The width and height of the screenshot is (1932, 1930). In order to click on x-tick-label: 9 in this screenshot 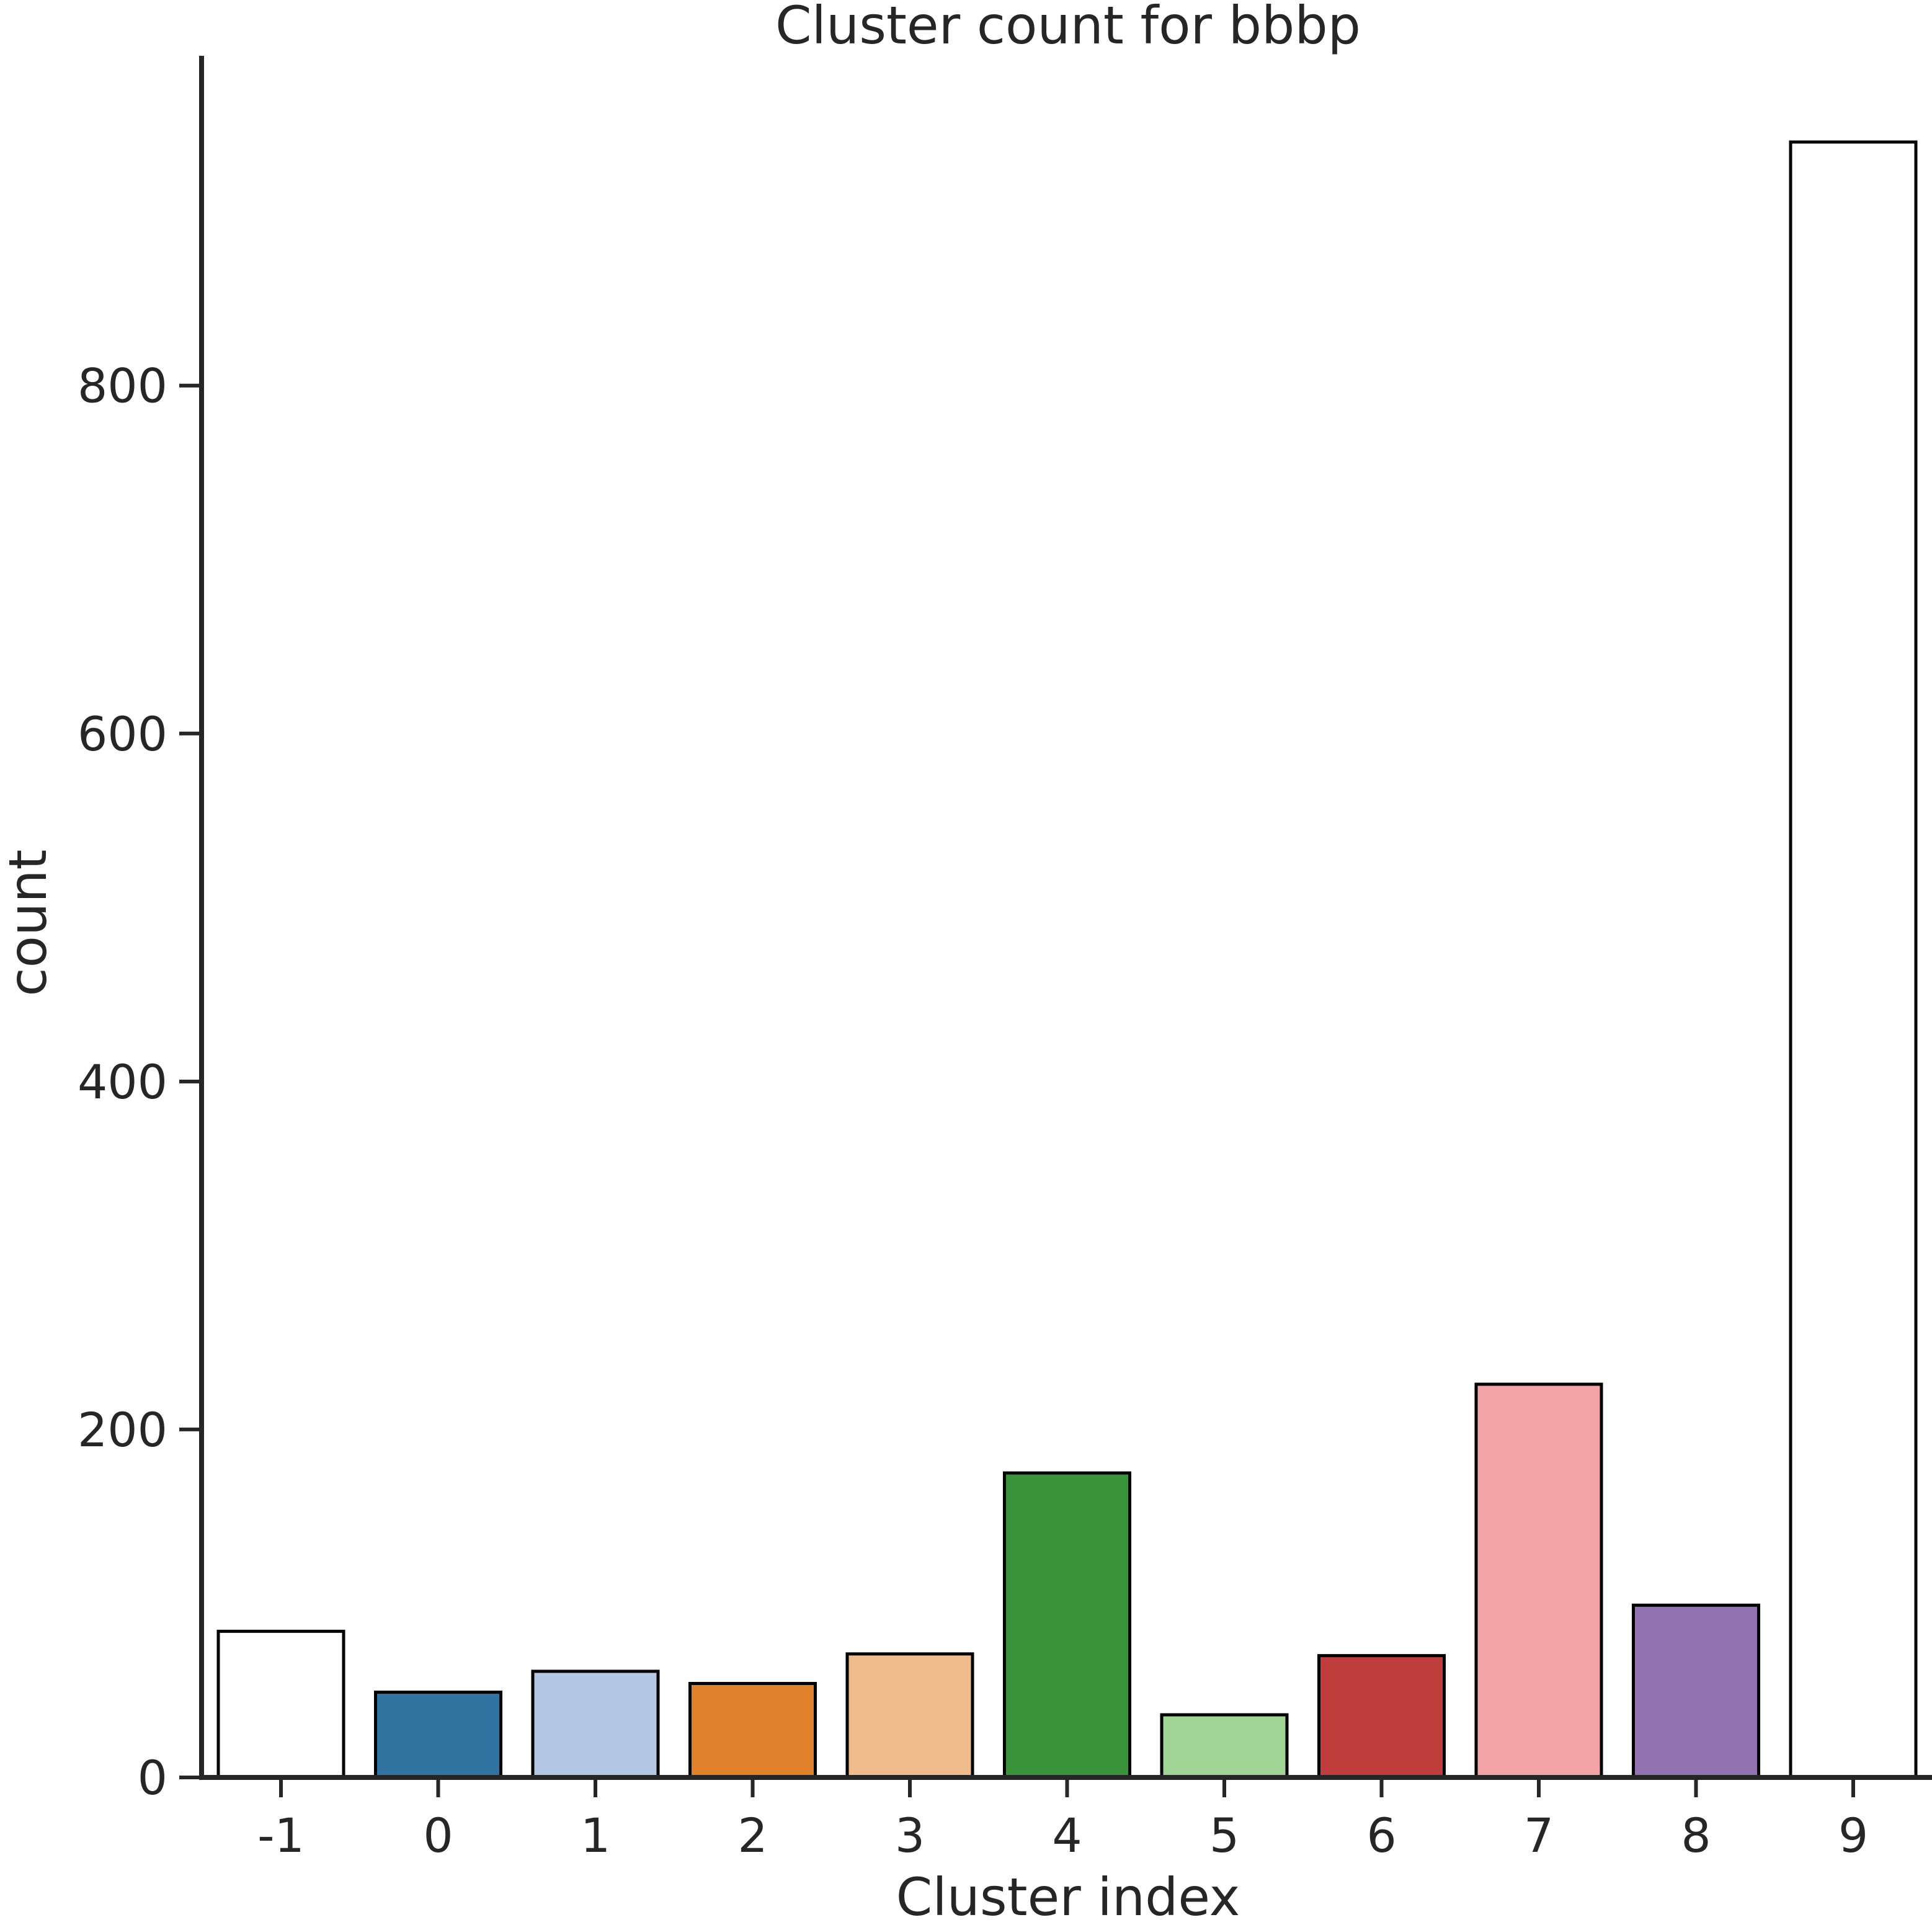, I will do `click(1853, 1835)`.